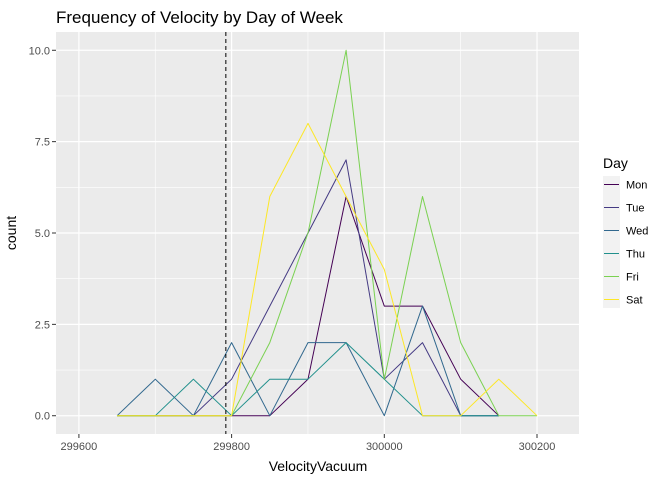  What do you see at coordinates (11, 233) in the screenshot?
I see `y-axis-title: count` at bounding box center [11, 233].